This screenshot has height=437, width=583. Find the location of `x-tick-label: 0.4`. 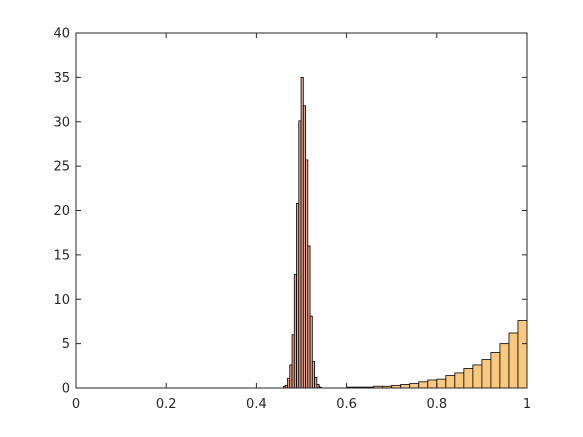

x-tick-label: 0.4 is located at coordinates (256, 404).